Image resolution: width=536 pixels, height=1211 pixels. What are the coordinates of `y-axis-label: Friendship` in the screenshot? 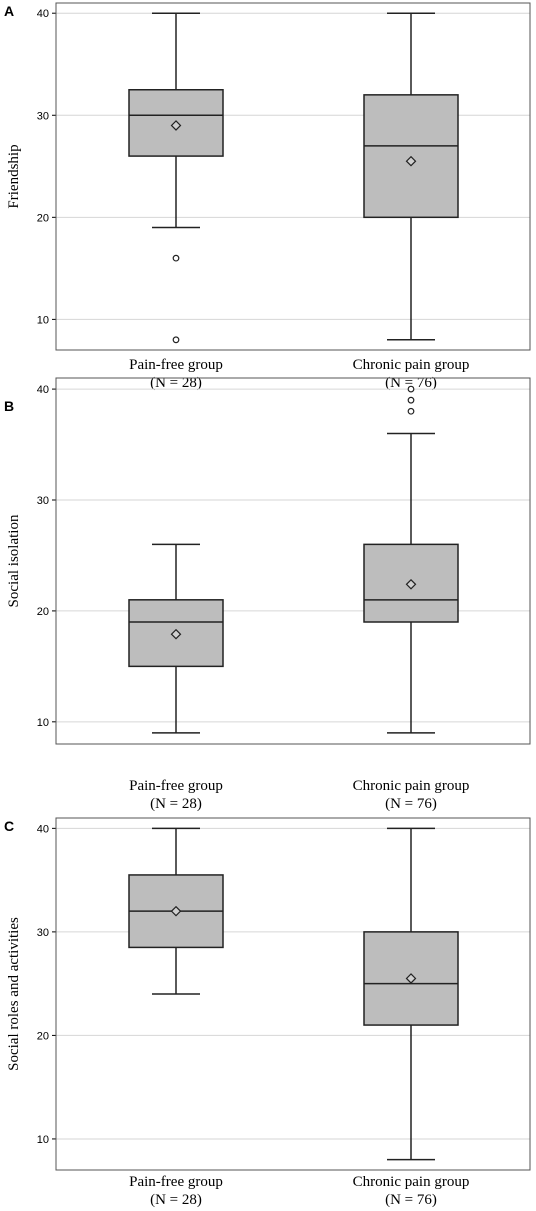 It's located at (14, 176).